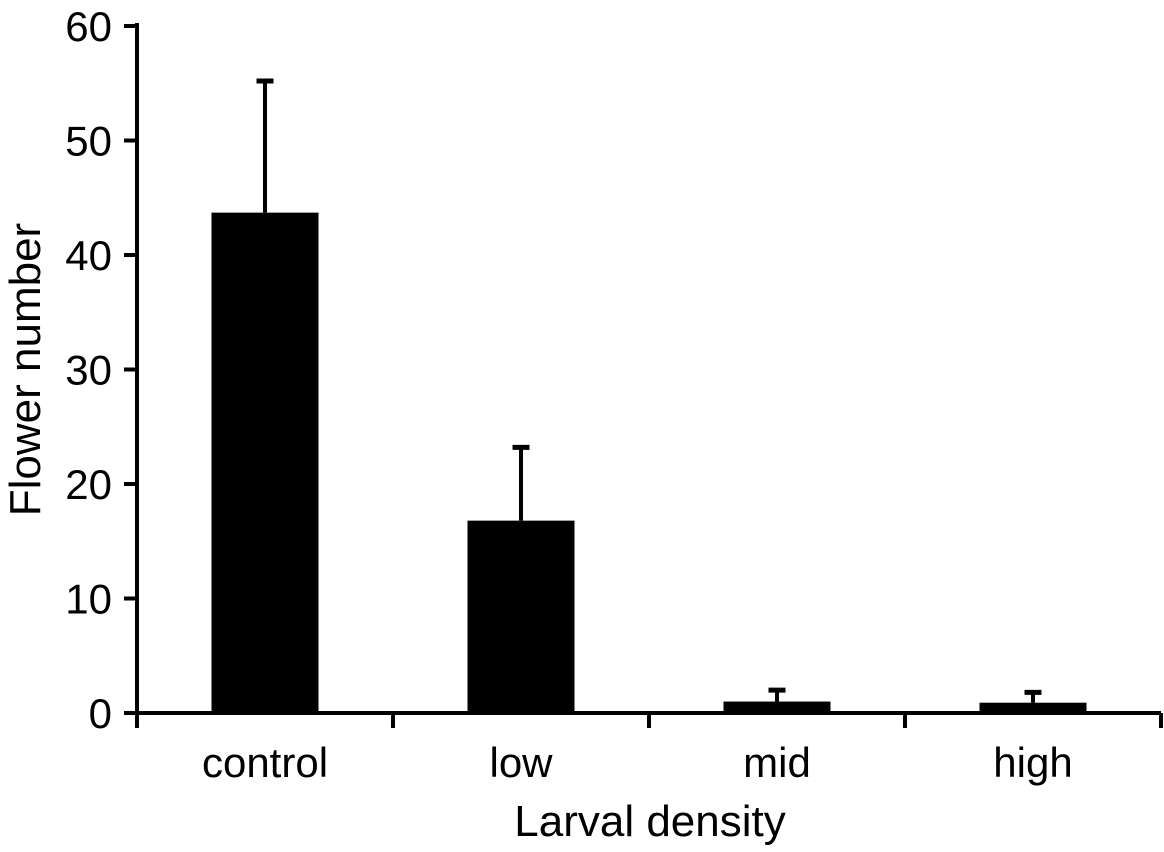 This screenshot has height=852, width=1164. I want to click on y-tick-label-20: 20, so click(88, 484).